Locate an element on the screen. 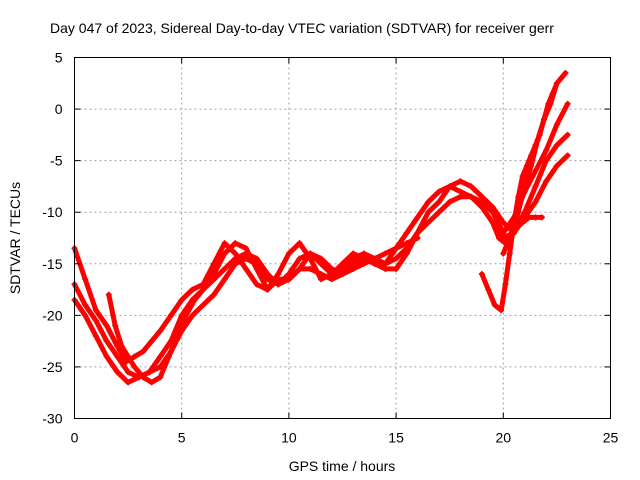 This screenshot has height=480, width=640. x-tick-label: 25 is located at coordinates (611, 438).